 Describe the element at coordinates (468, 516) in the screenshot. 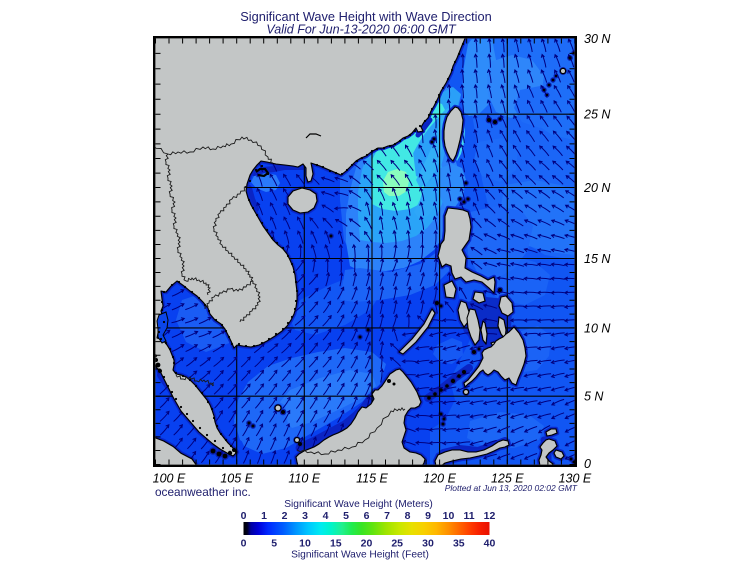

I see `svg-text: 11` at that location.